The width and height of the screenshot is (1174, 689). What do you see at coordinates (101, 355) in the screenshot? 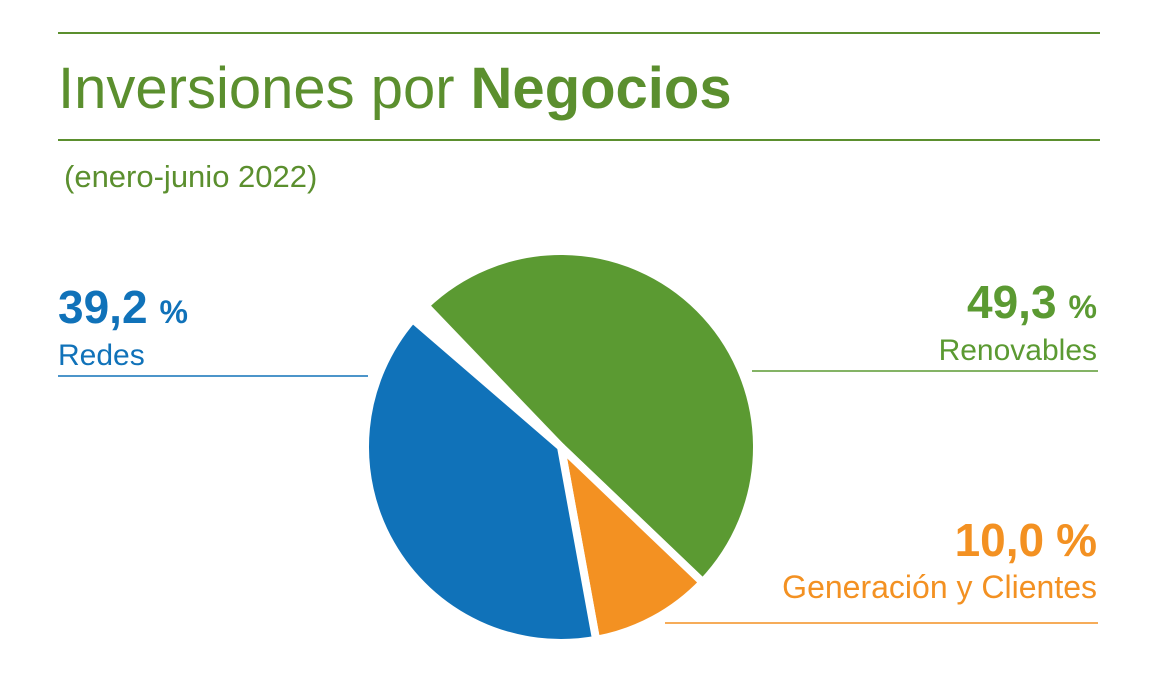
I see `category-label: Redes` at bounding box center [101, 355].